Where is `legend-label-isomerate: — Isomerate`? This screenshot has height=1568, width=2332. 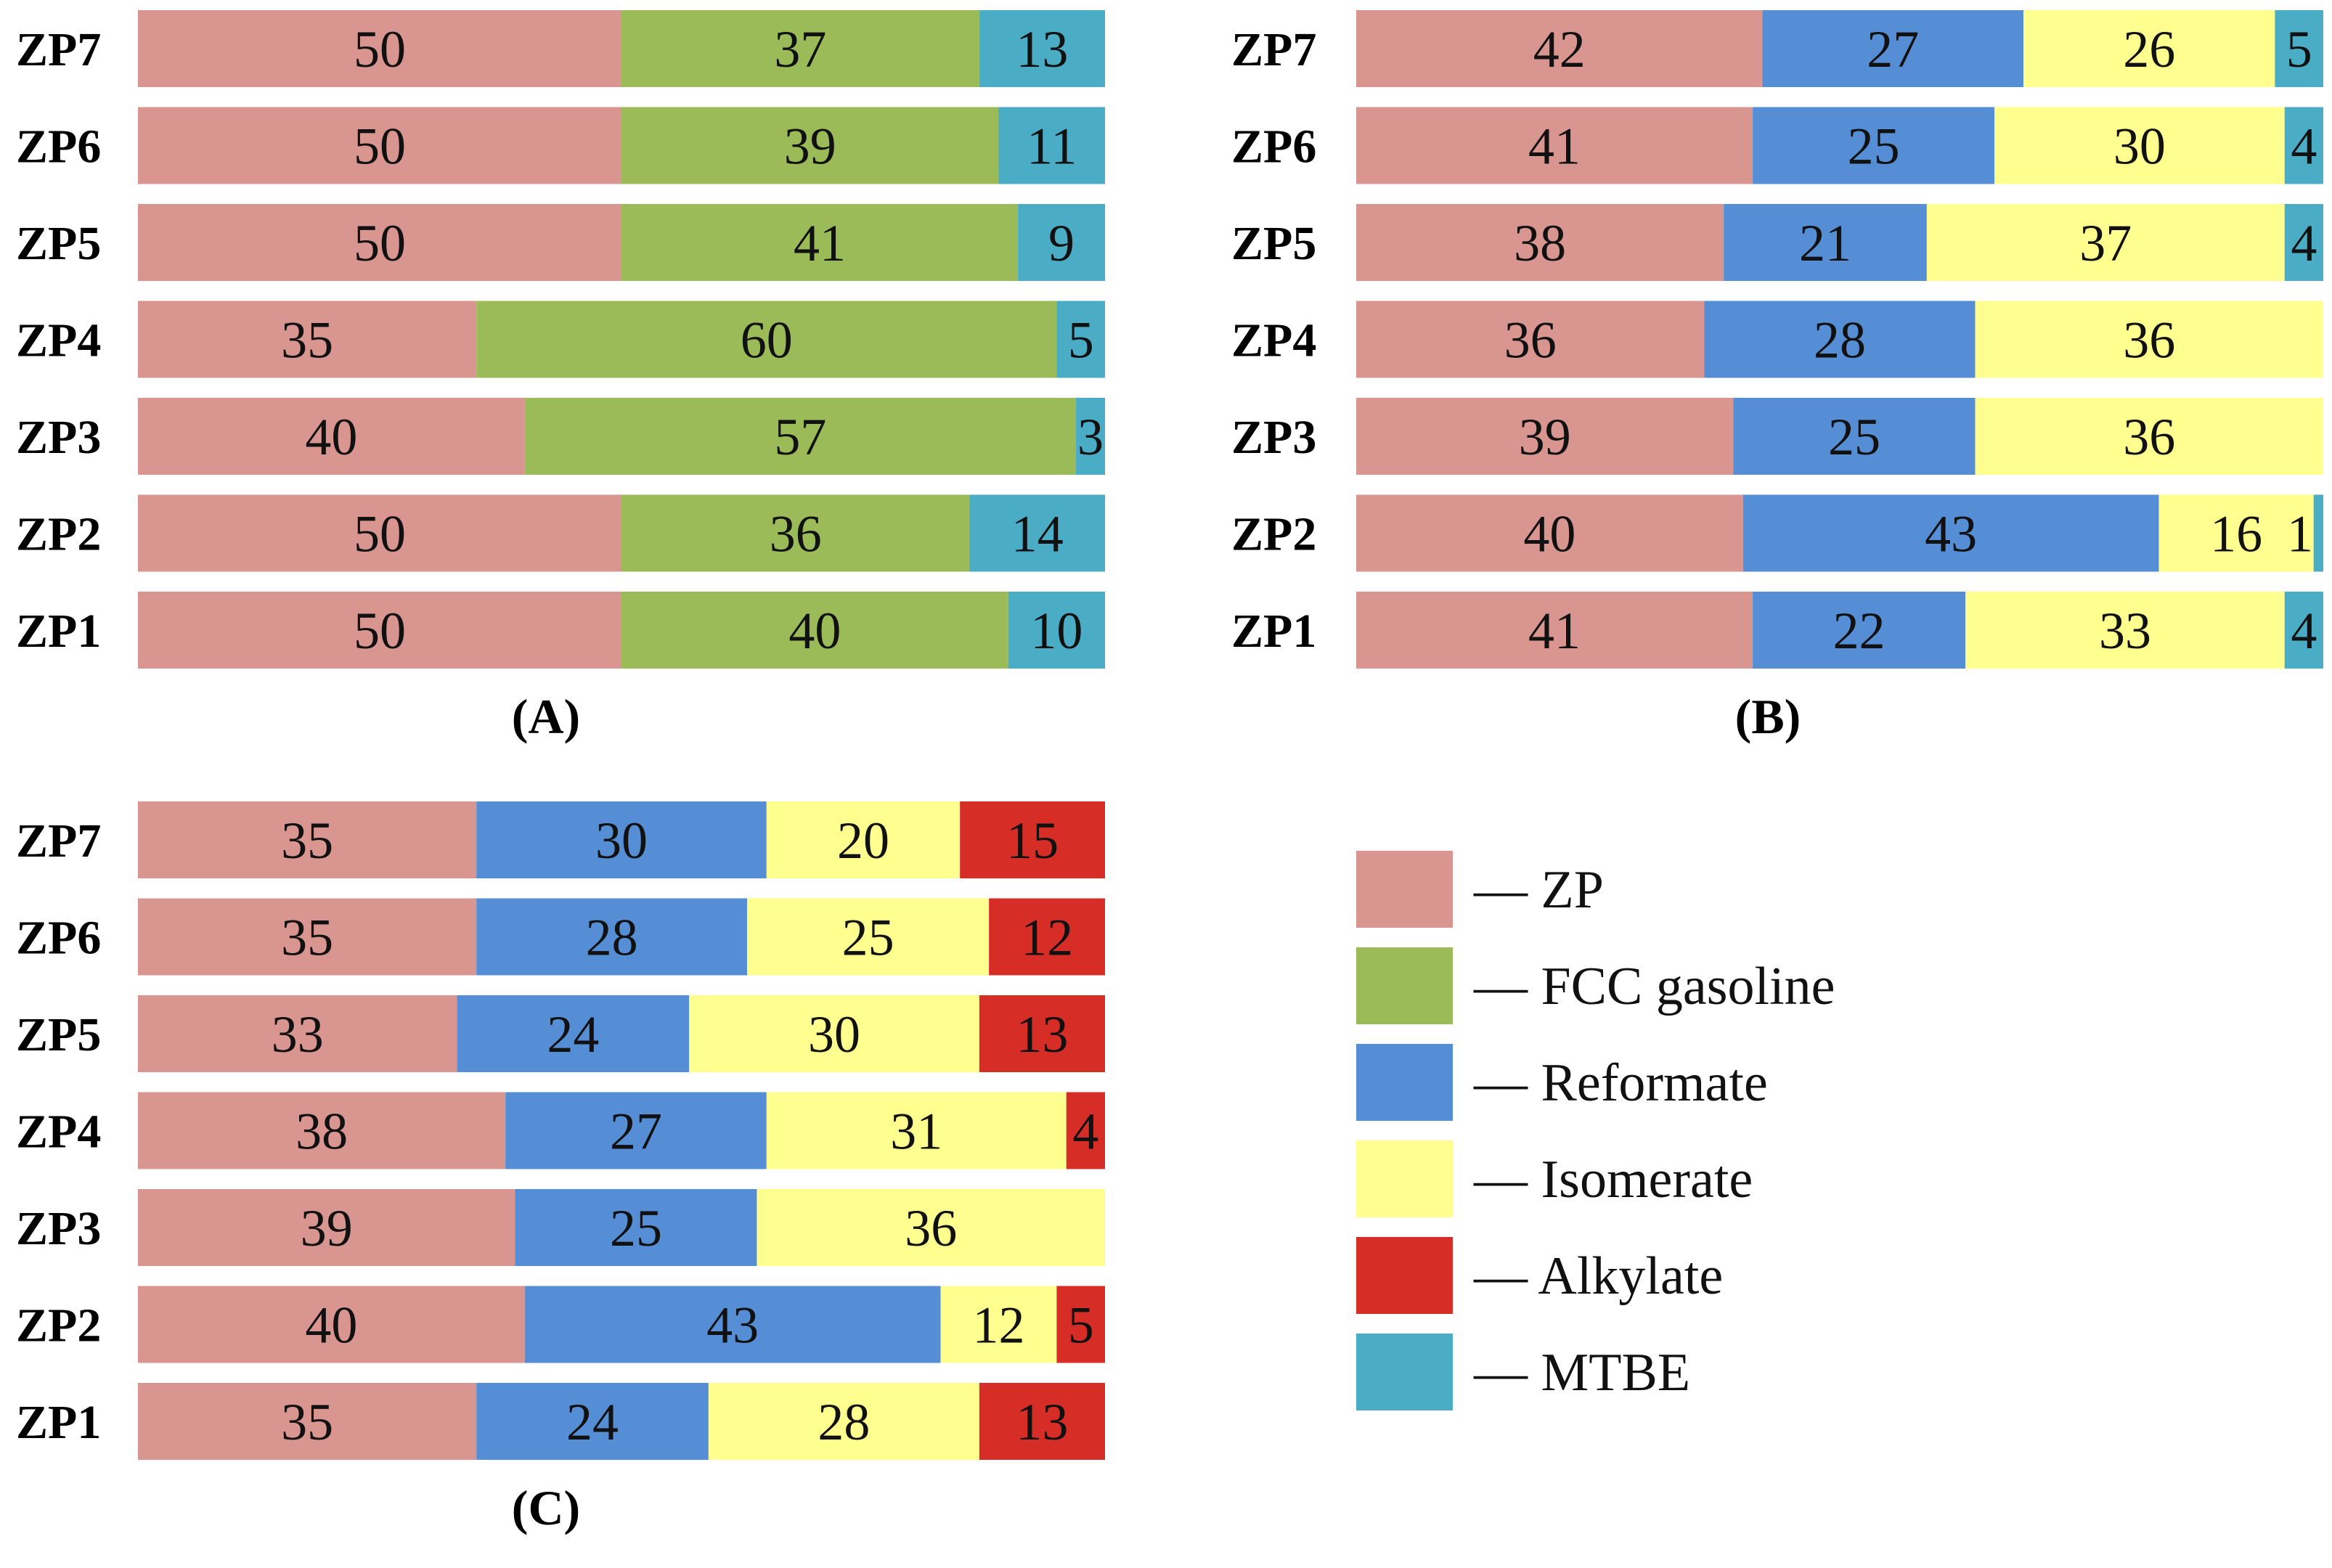
legend-label-isomerate: — Isomerate is located at coordinates (1613, 1180).